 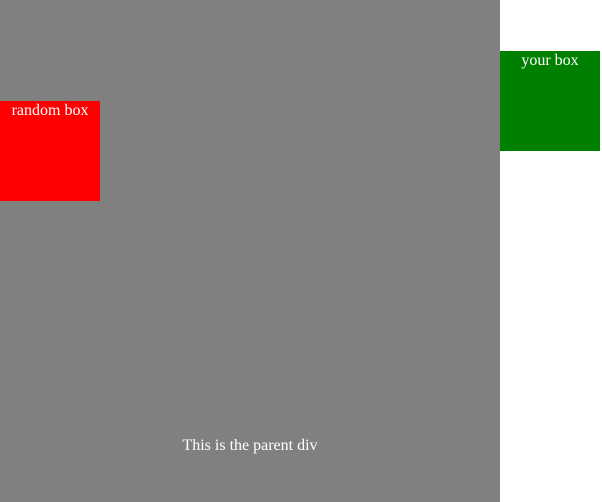 I want to click on your-box-label: your box, so click(x=550, y=60).